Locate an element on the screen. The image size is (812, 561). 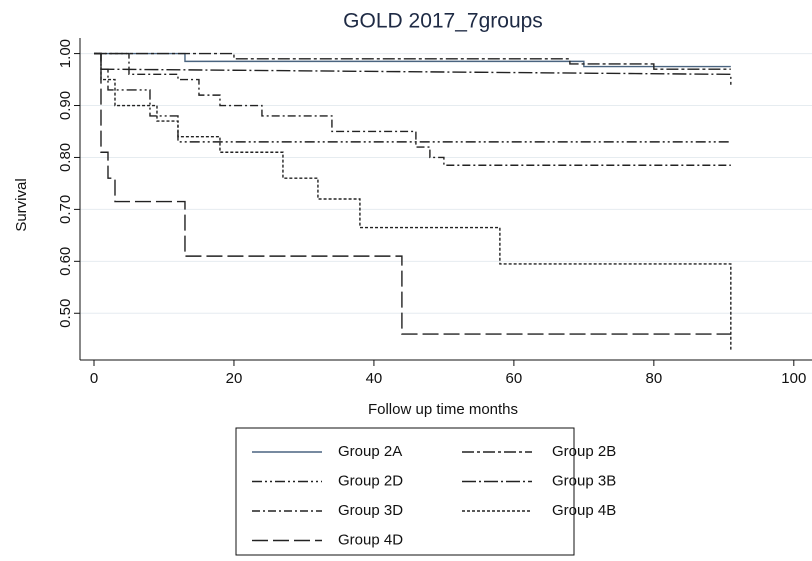
x-tick-label: 80 is located at coordinates (653, 378).